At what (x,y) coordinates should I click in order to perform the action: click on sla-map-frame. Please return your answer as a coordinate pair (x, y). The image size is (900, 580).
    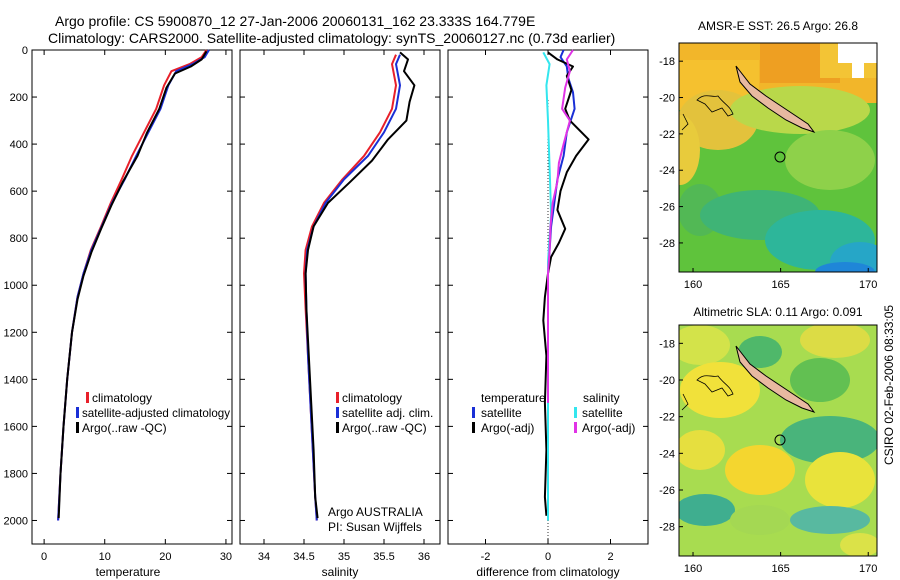
    Looking at the image, I should click on (778, 440).